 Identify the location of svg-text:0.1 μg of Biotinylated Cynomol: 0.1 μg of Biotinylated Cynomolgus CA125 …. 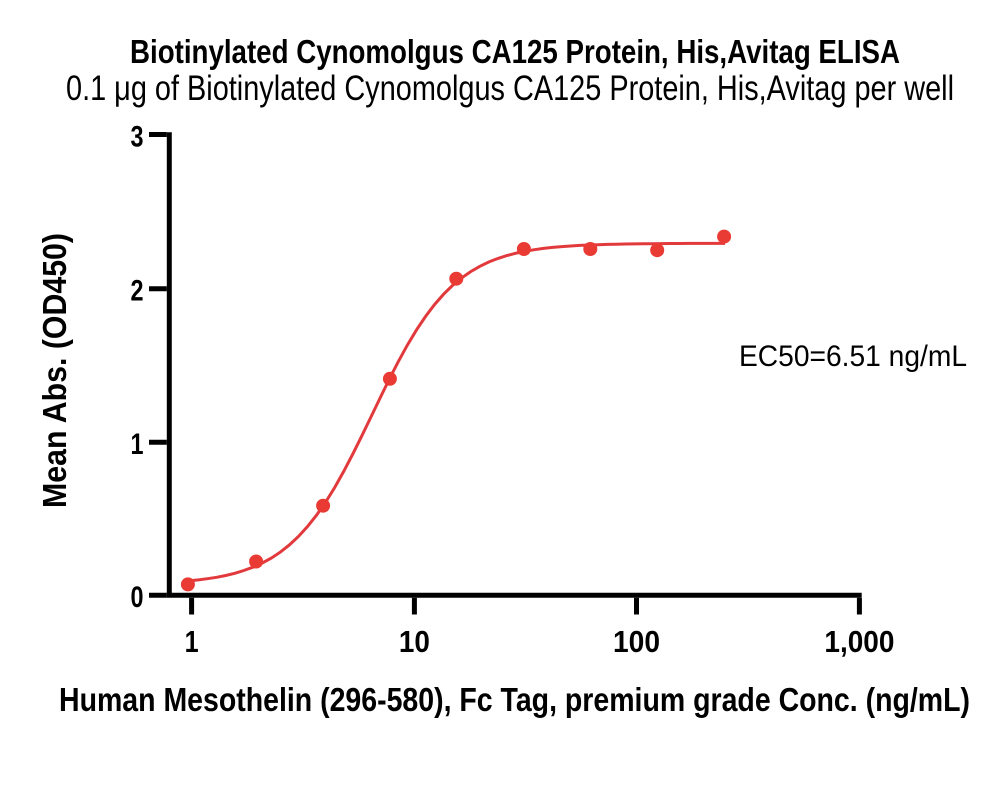
(510, 88).